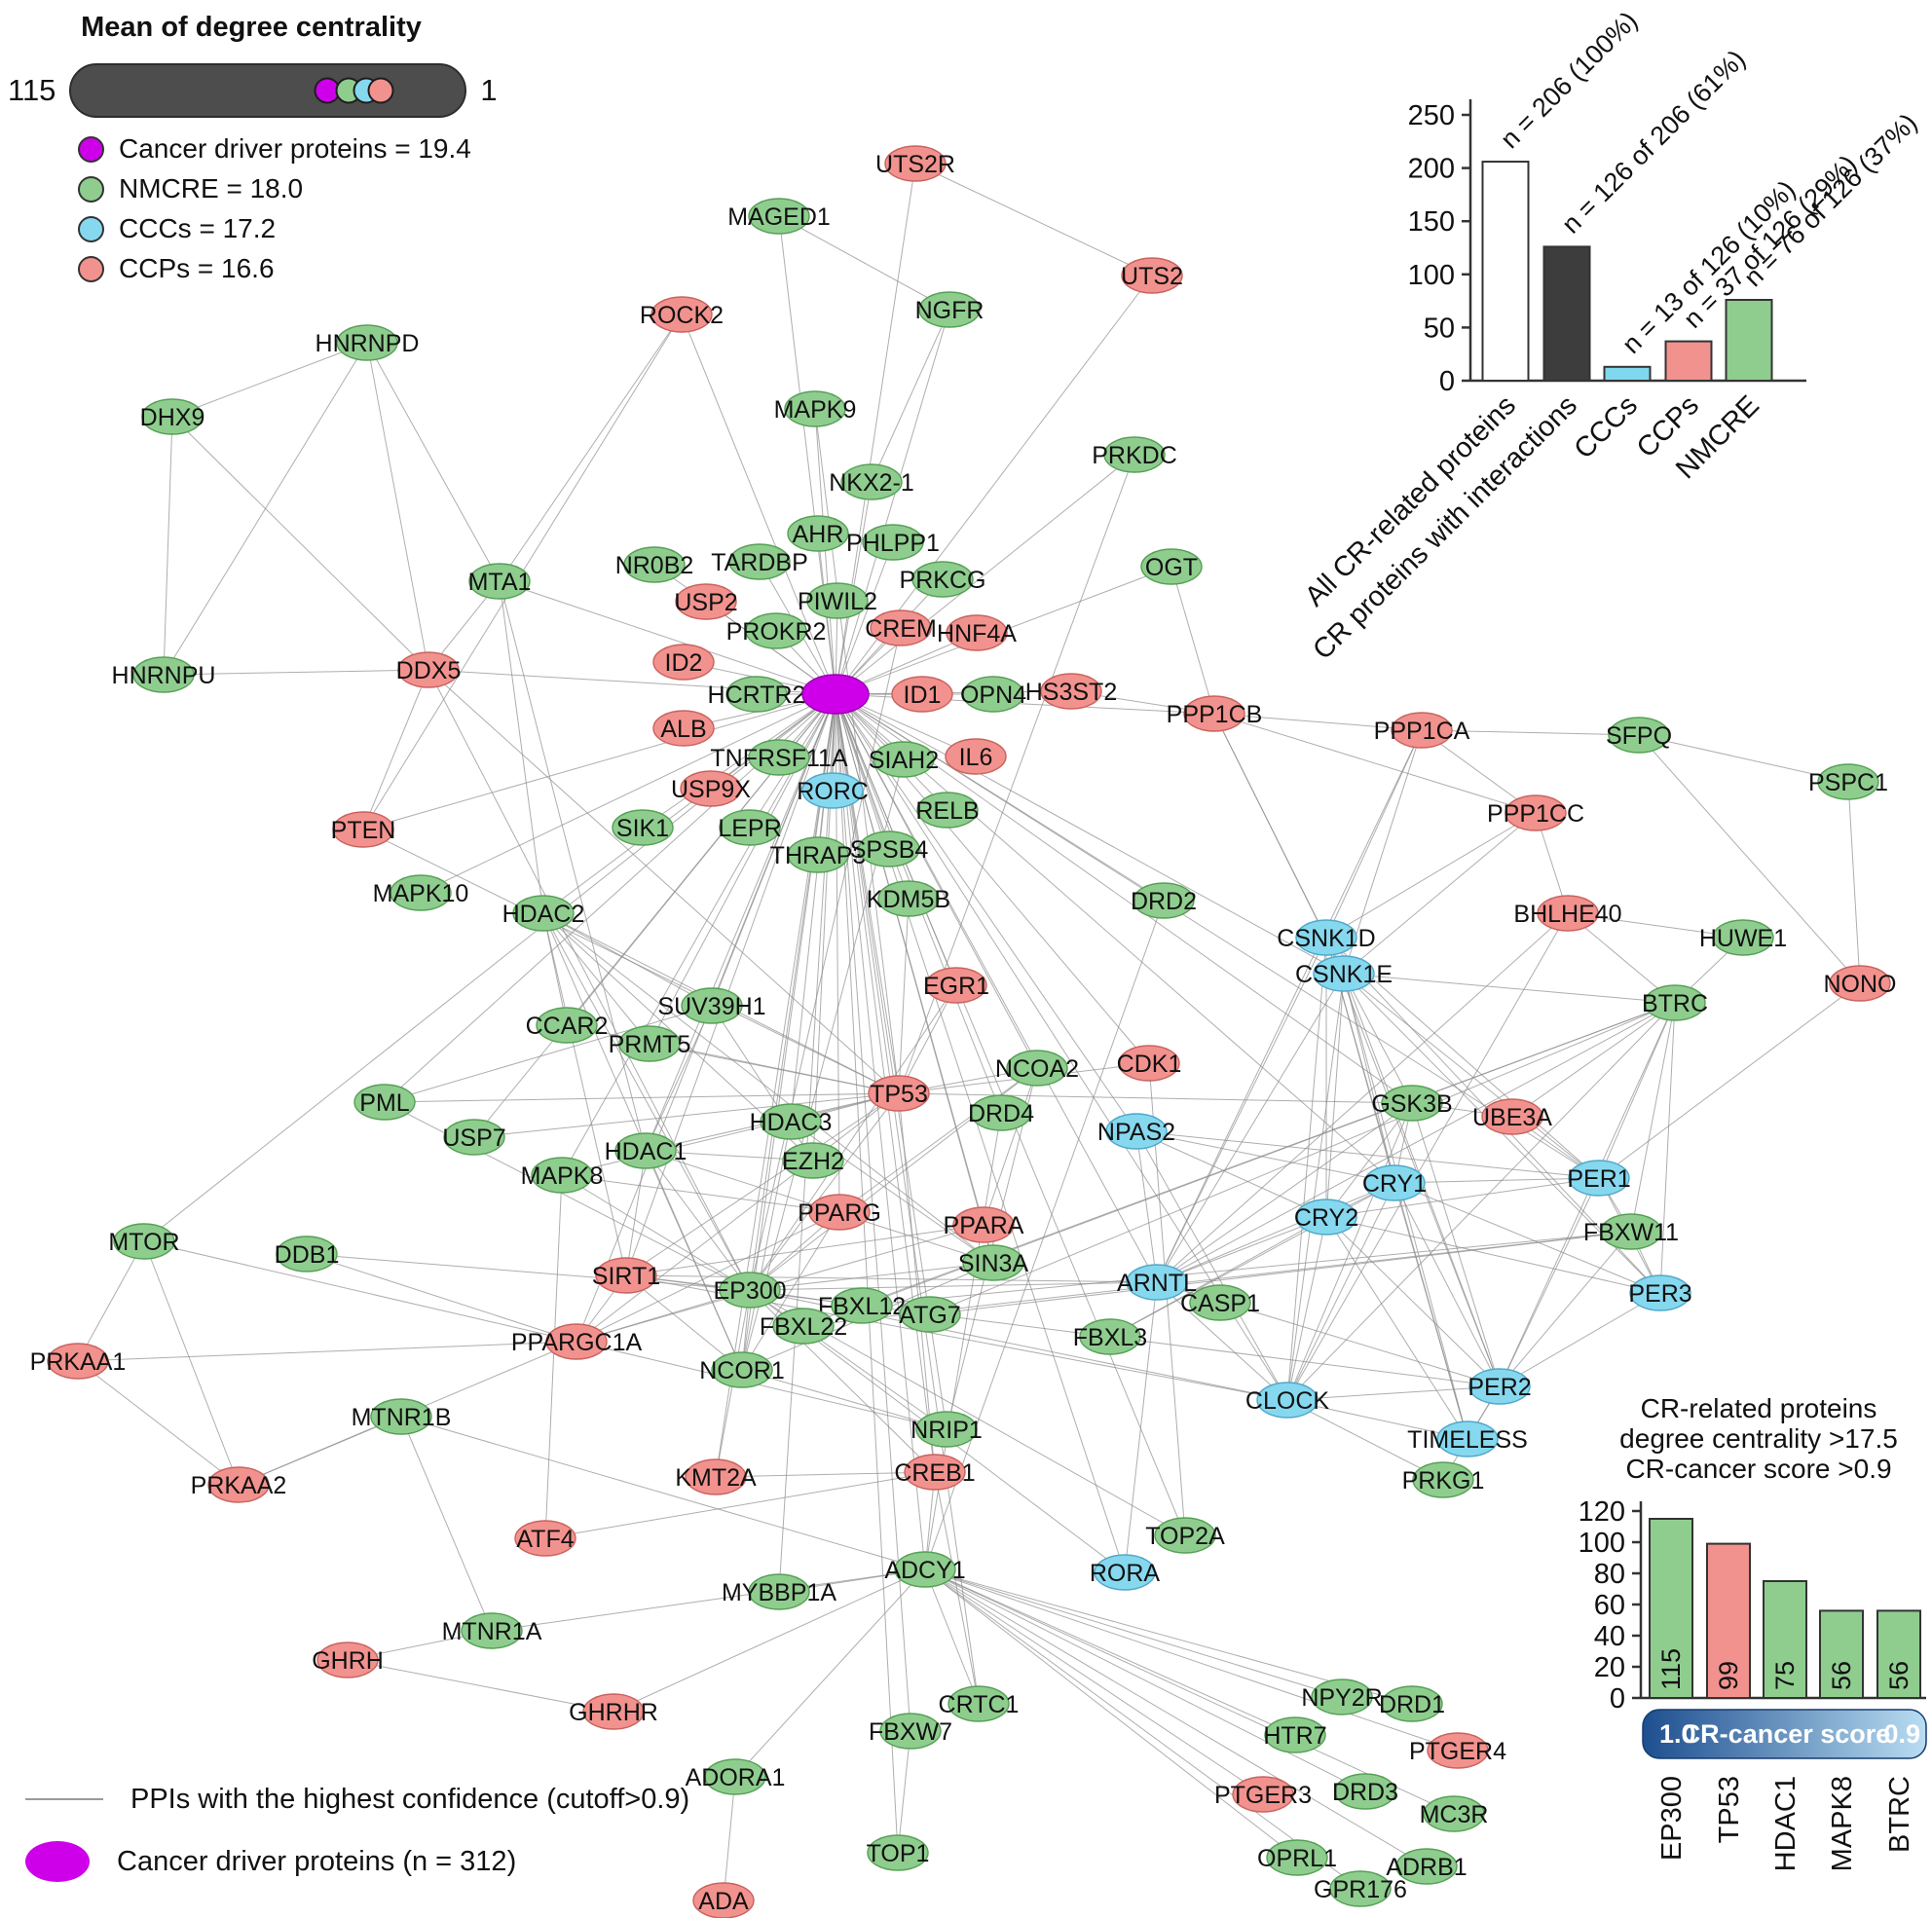 The width and height of the screenshot is (1932, 1918). What do you see at coordinates (1157, 1282) in the screenshot?
I see `node-ARNTL: ARNTL` at bounding box center [1157, 1282].